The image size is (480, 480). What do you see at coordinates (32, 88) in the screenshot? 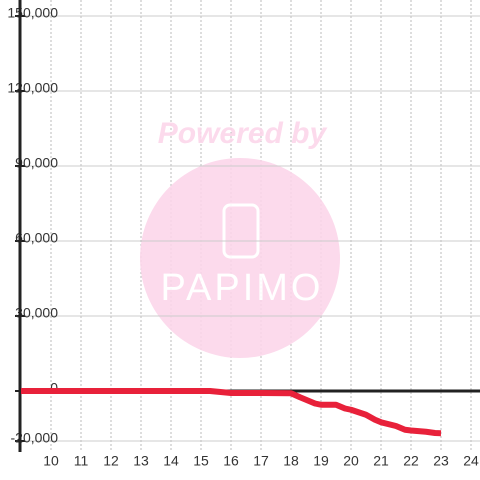
I see `y-tick-label: 120,000` at bounding box center [32, 88].